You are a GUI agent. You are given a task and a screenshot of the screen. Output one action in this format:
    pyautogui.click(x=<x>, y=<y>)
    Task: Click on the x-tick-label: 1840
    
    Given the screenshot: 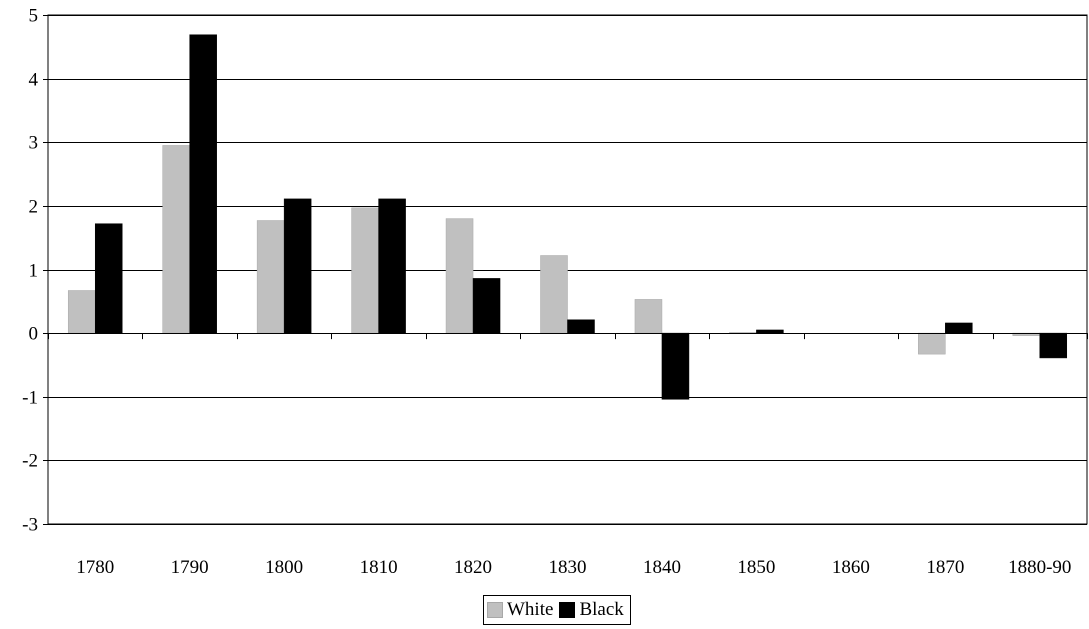 What is the action you would take?
    pyautogui.click(x=662, y=567)
    